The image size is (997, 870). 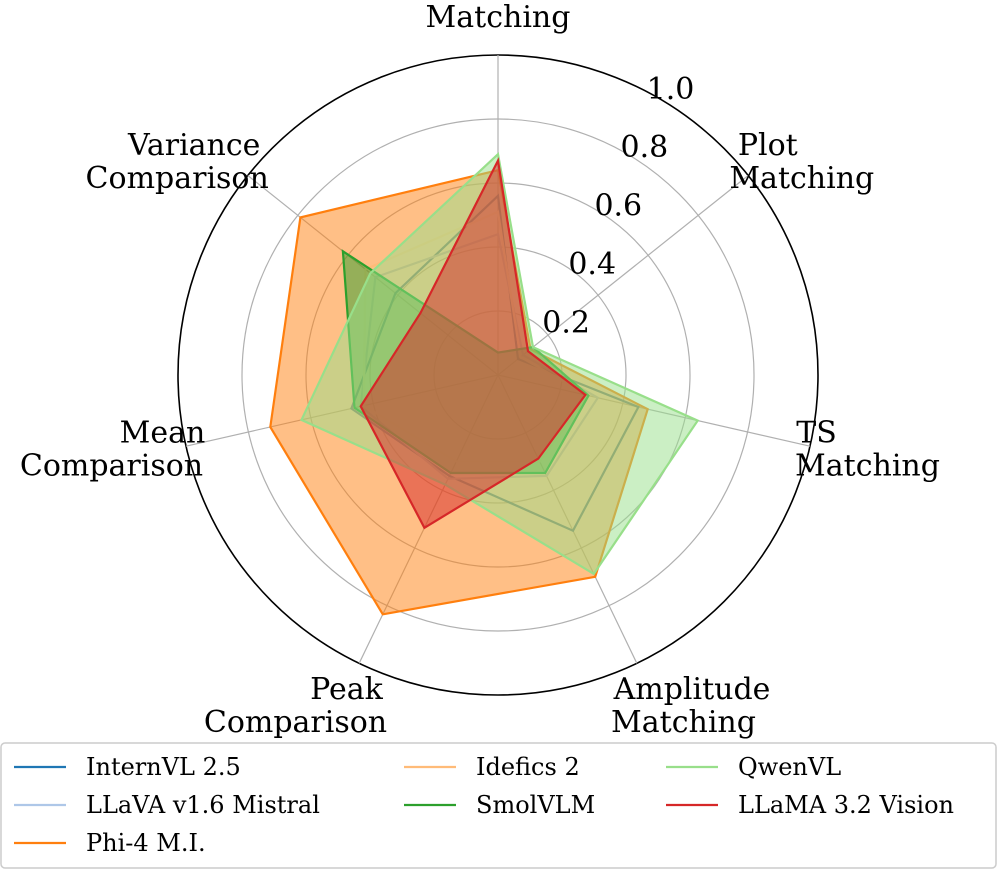 I want to click on legend-frame, so click(x=498, y=805).